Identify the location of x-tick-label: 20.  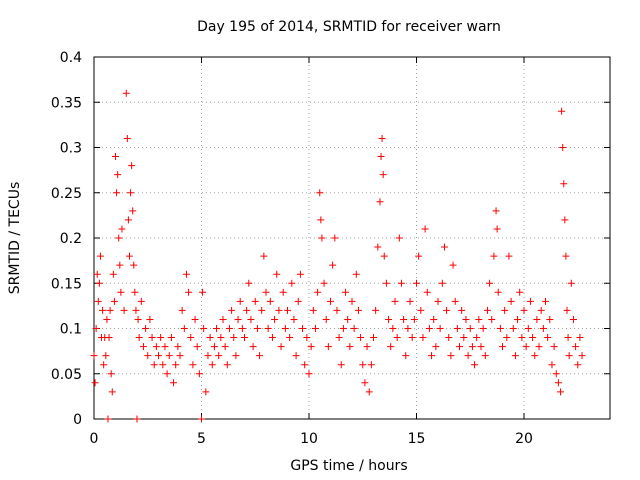
(524, 439).